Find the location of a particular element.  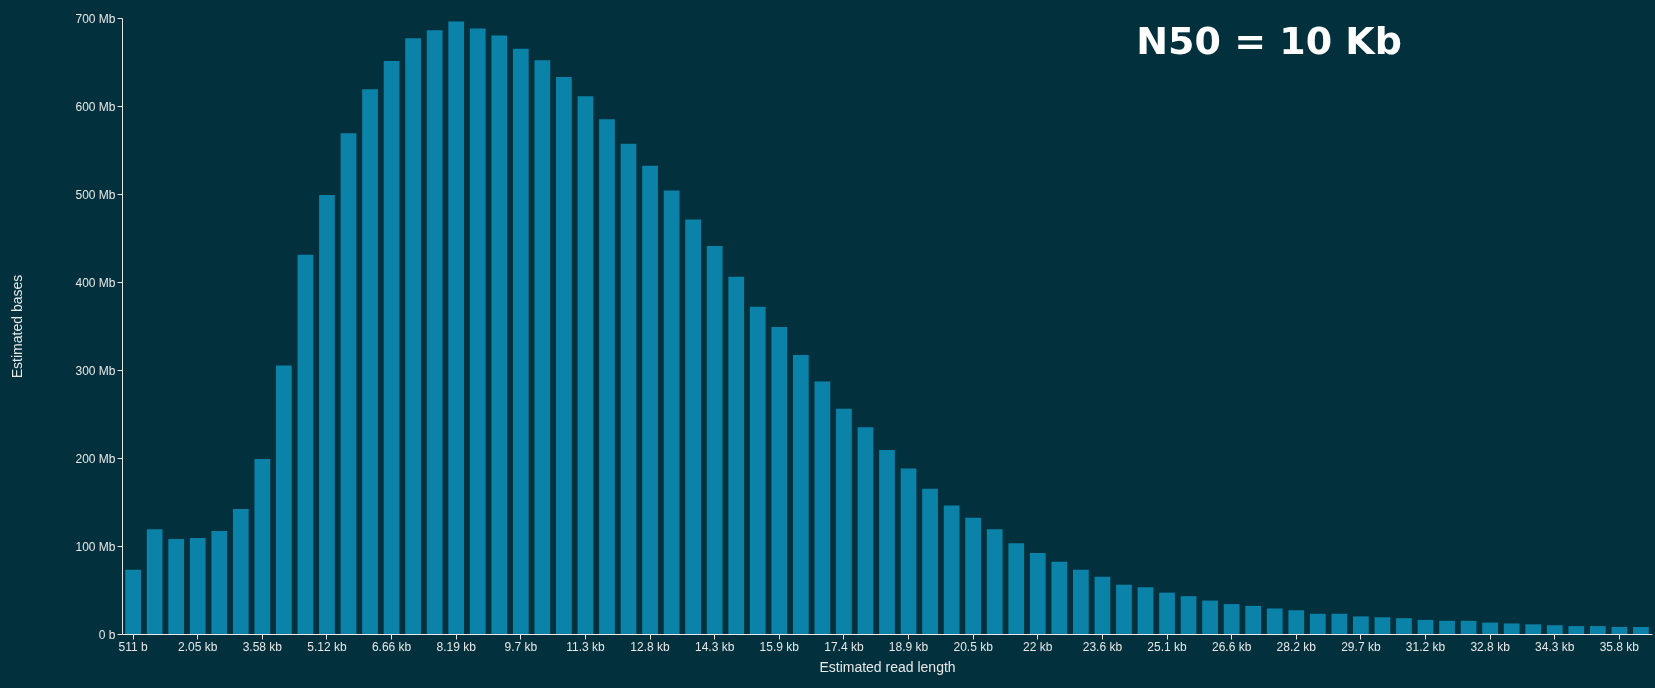

x-tick-label: 5.12 kb is located at coordinates (327, 646).